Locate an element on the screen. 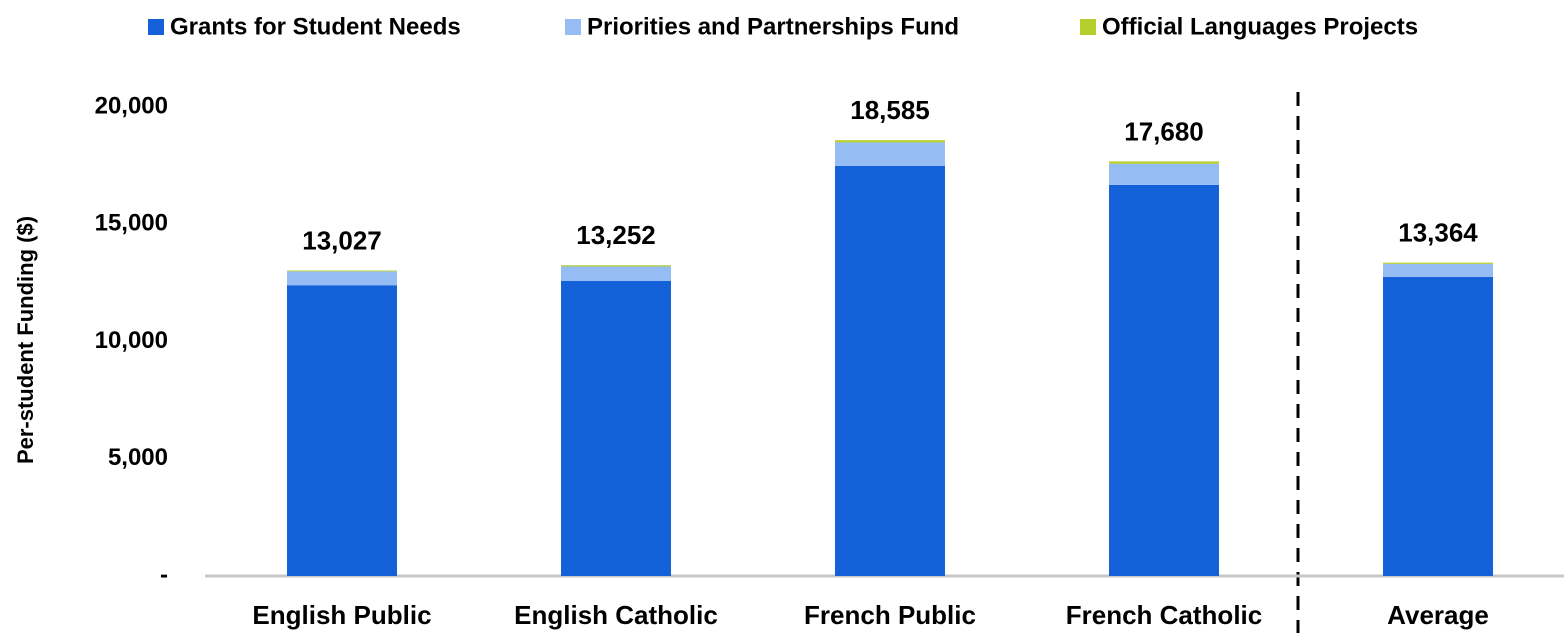 Image resolution: width=1564 pixels, height=633 pixels. y-axis-label: Per-student Funding ($) is located at coordinates (25, 340).